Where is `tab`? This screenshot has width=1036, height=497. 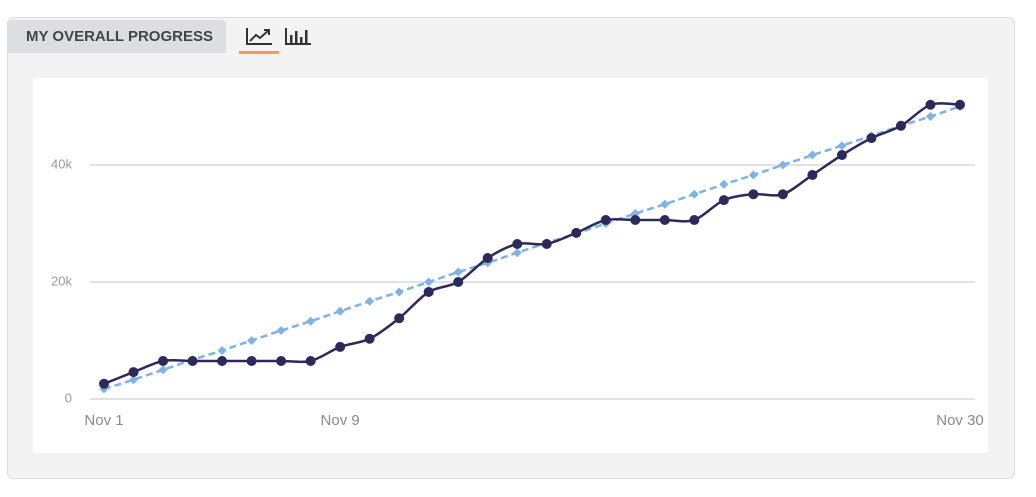
tab is located at coordinates (117, 36).